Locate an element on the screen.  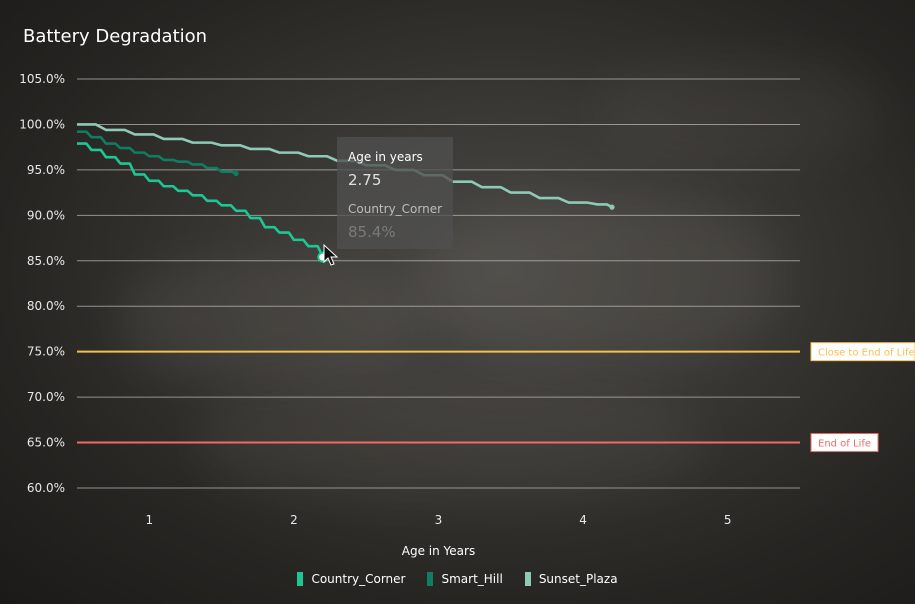
legend-item-country-corner: Country_Corner is located at coordinates (351, 579).